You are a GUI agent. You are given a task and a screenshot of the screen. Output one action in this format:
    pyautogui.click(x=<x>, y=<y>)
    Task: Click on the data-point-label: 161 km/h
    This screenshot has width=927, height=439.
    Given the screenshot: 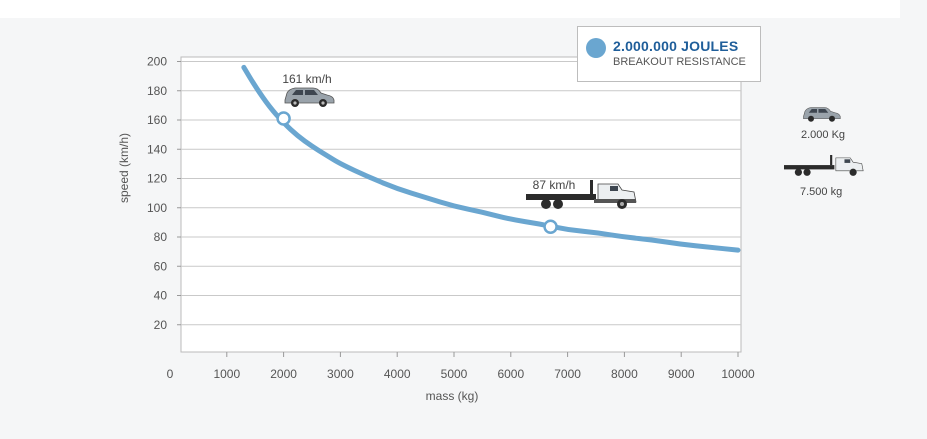 What is the action you would take?
    pyautogui.click(x=306, y=79)
    